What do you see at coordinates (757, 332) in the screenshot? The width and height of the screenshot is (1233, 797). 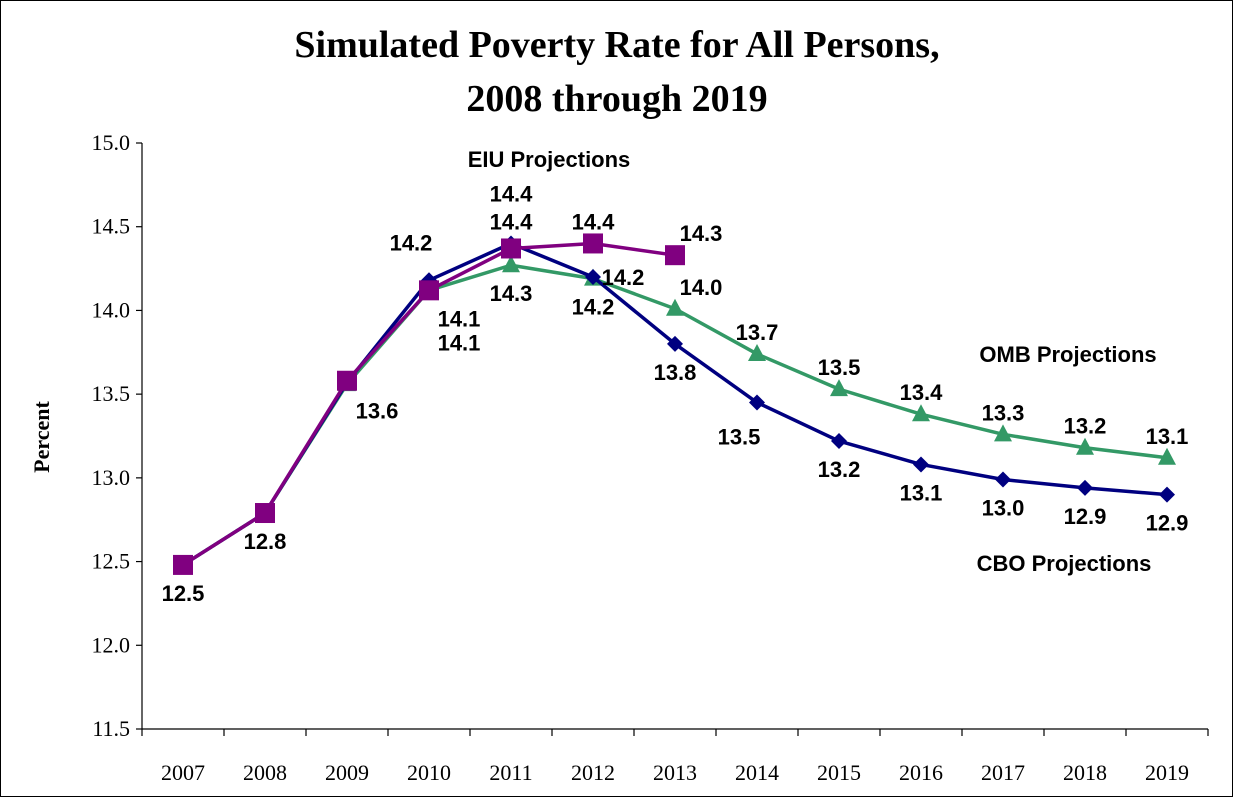 I see `data-label: 13.7` at bounding box center [757, 332].